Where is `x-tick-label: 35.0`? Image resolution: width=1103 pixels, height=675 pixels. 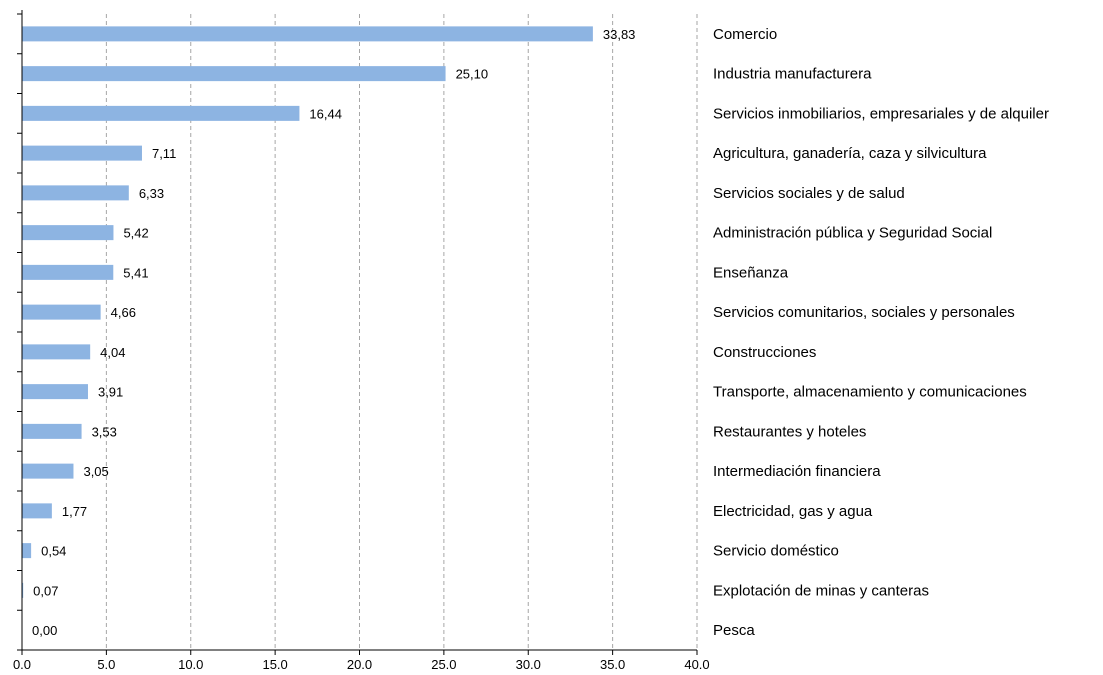 x-tick-label: 35.0 is located at coordinates (612, 664).